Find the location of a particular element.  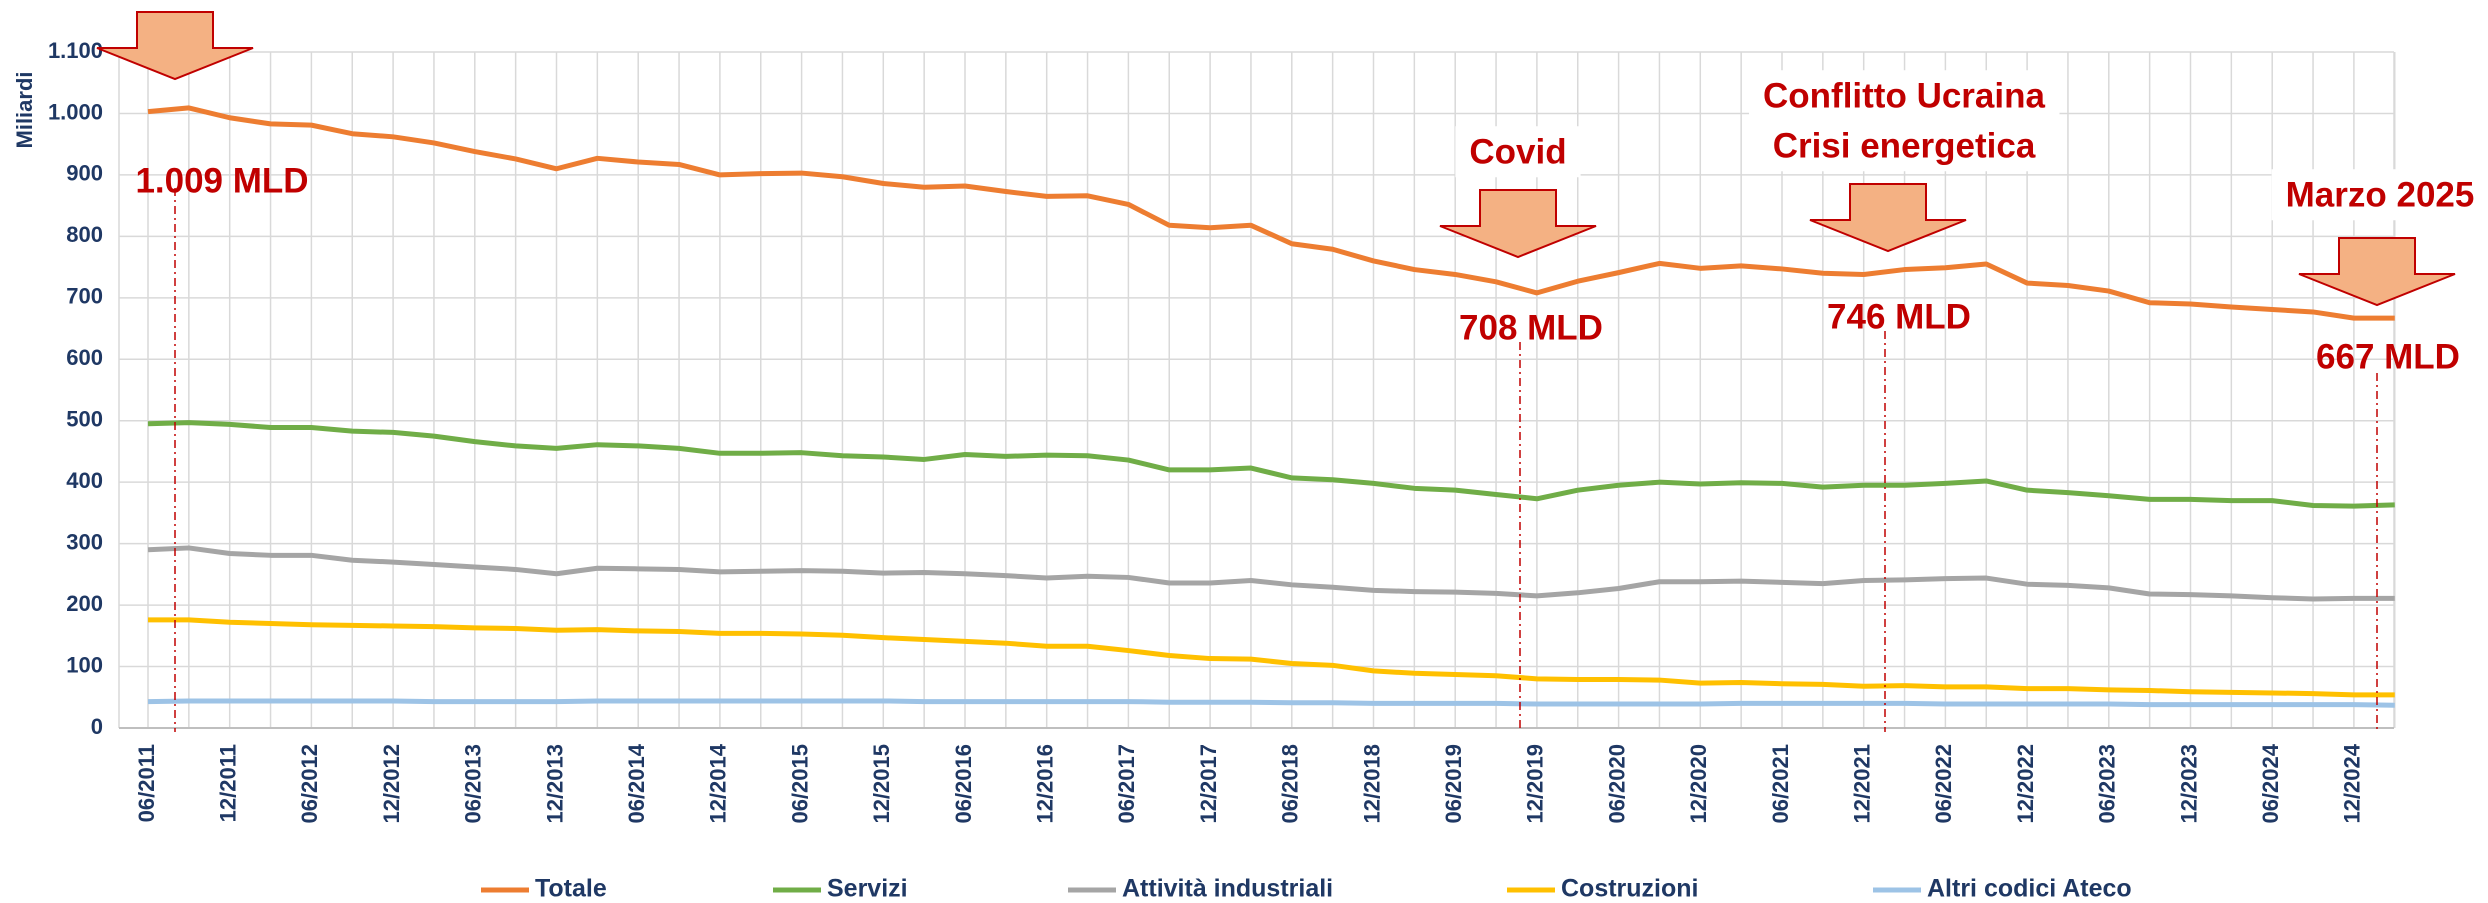

annotation-text: 746 MLD is located at coordinates (1899, 316).